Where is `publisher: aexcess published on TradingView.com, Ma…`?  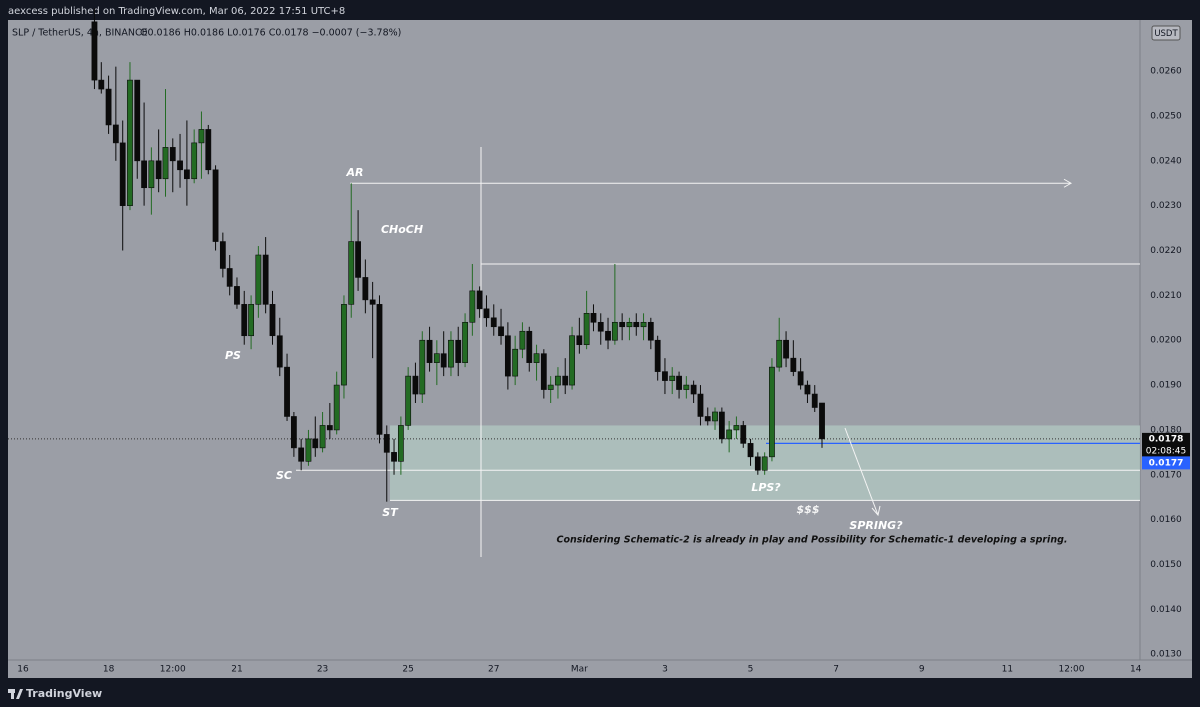
publisher: aexcess published on TradingView.com, Ma… is located at coordinates (176, 11).